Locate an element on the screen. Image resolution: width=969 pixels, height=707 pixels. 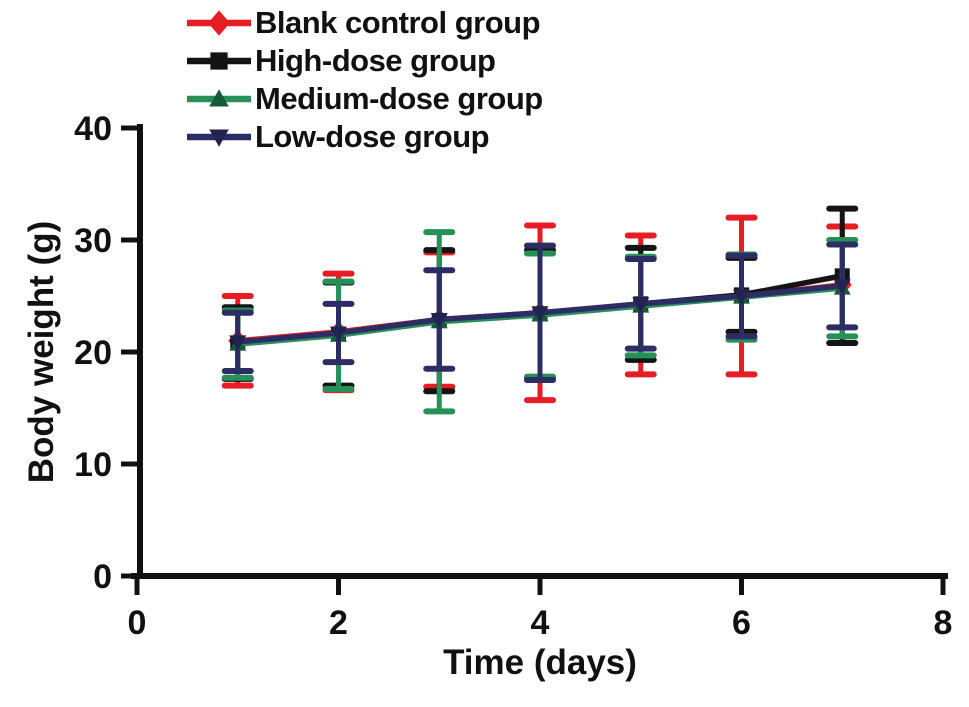
y-tick-label: 20 is located at coordinates (93, 353).